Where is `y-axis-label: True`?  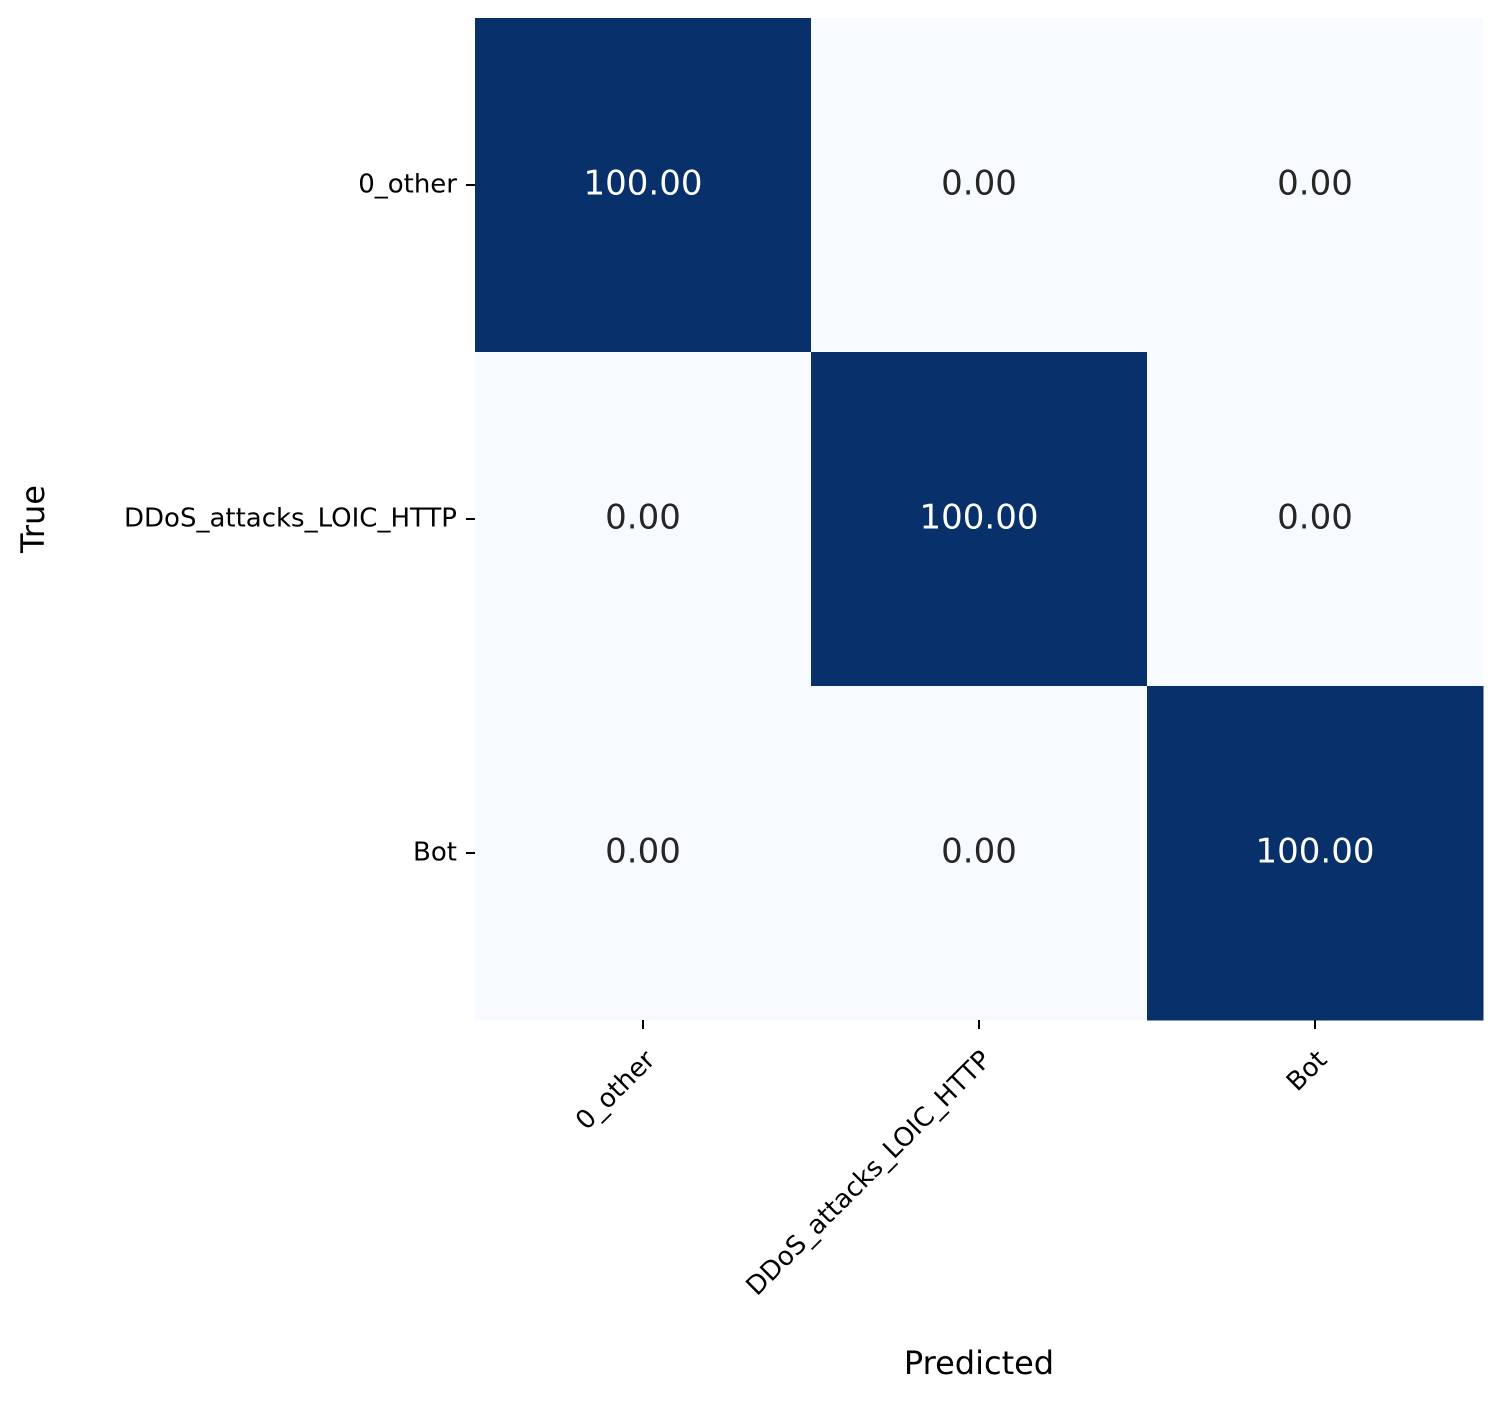 y-axis-label: True is located at coordinates (33, 519).